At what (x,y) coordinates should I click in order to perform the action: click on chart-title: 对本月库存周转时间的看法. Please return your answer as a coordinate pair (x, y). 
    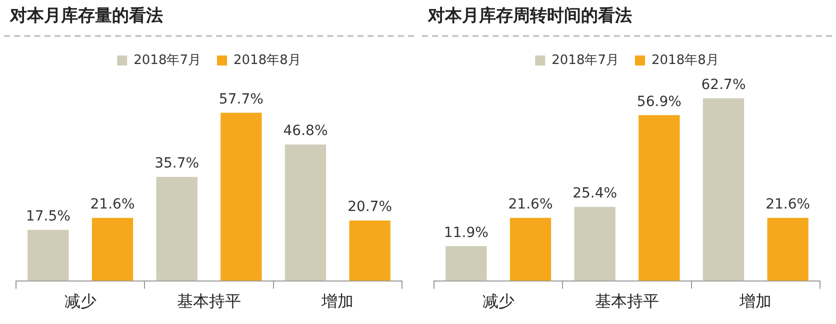
    Looking at the image, I should click on (530, 16).